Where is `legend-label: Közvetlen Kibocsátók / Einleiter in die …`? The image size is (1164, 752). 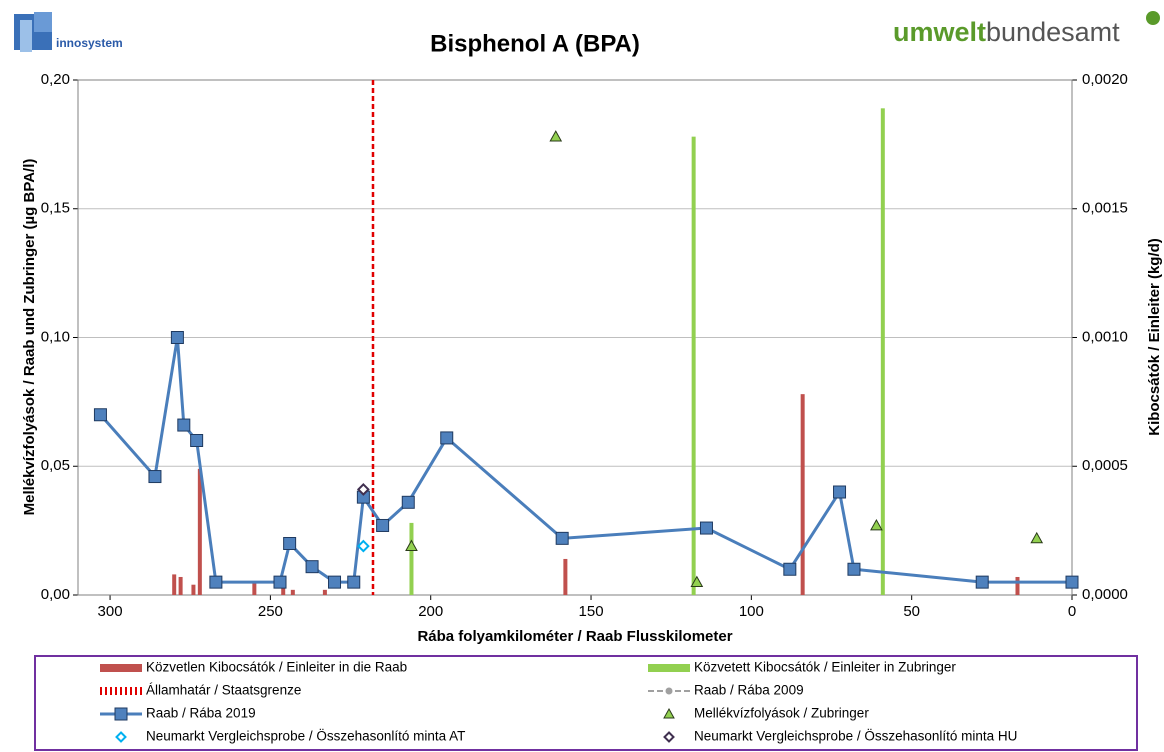 legend-label: Közvetlen Kibocsátók / Einleiter in die … is located at coordinates (276, 667).